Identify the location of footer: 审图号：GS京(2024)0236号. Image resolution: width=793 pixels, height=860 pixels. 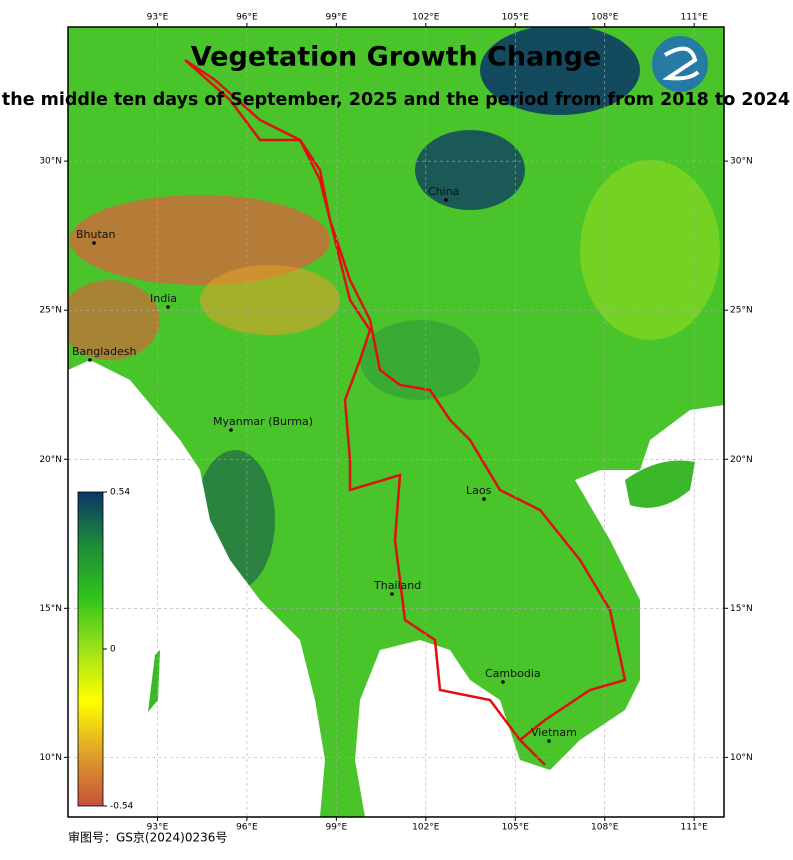
(147, 837).